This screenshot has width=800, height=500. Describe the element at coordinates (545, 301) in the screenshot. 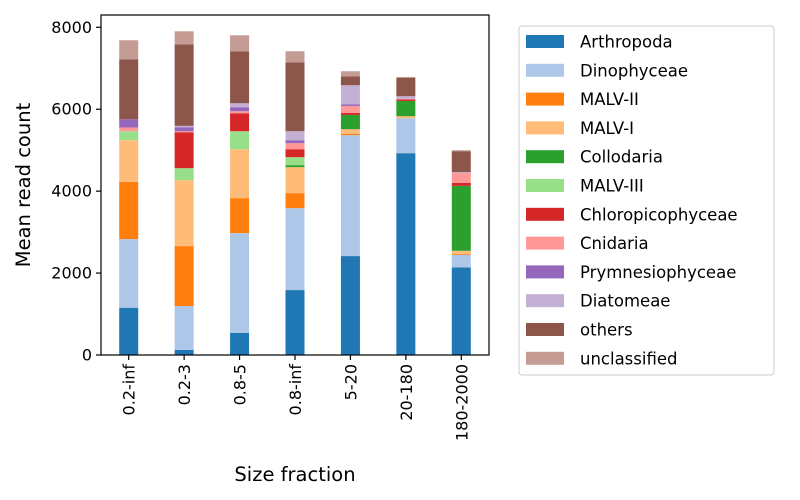

I see `legend-swatch-diatomeae` at that location.